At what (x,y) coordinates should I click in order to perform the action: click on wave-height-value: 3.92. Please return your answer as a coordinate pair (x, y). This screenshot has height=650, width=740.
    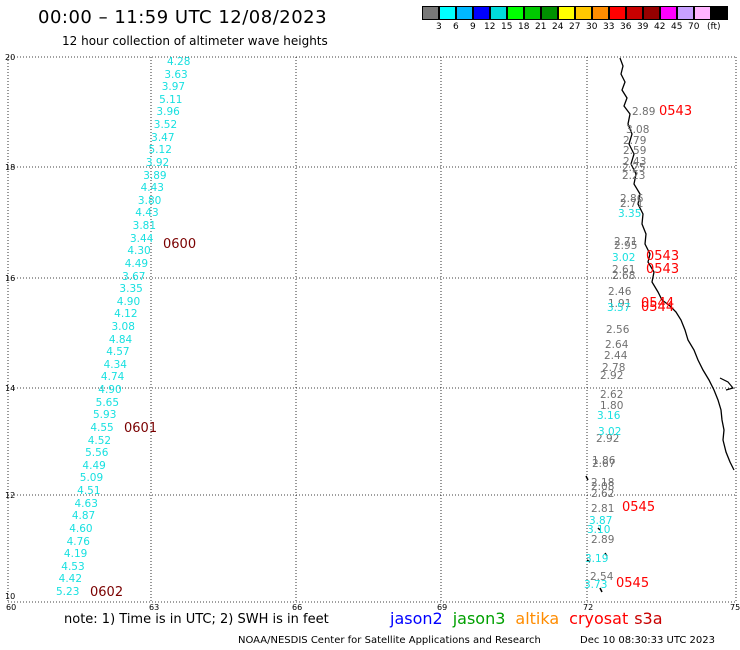
    Looking at the image, I should click on (157, 162).